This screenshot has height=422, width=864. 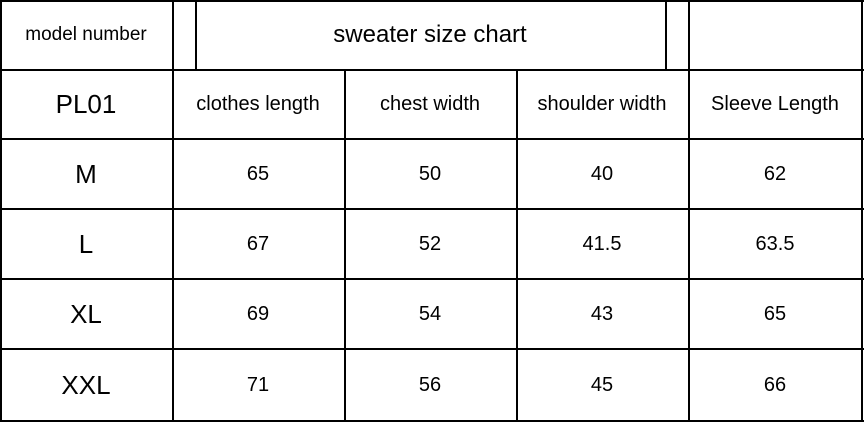 What do you see at coordinates (602, 104) in the screenshot?
I see `column-header: shoulder width` at bounding box center [602, 104].